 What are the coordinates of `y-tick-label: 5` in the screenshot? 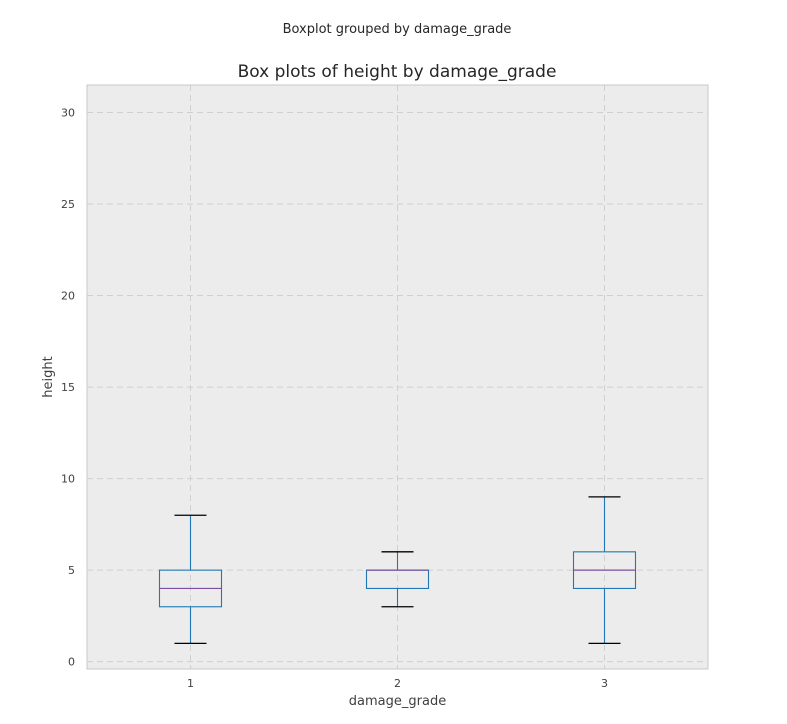 It's located at (71, 570).